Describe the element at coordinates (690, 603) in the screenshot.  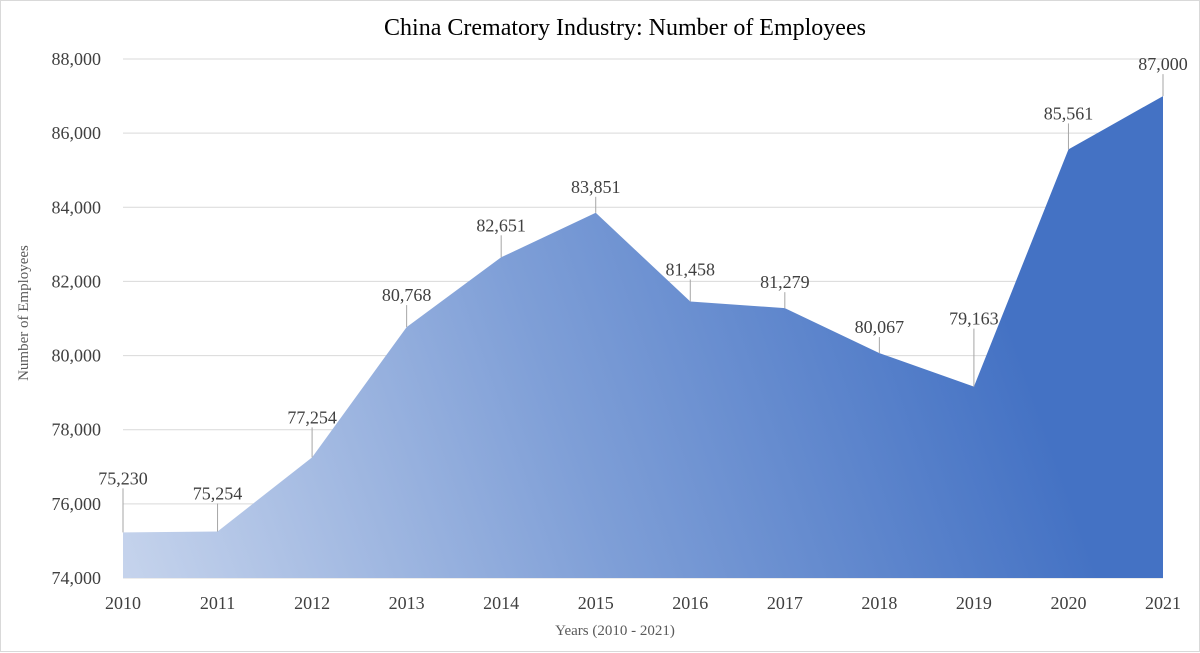
I see `x-tick-label: 2016` at that location.